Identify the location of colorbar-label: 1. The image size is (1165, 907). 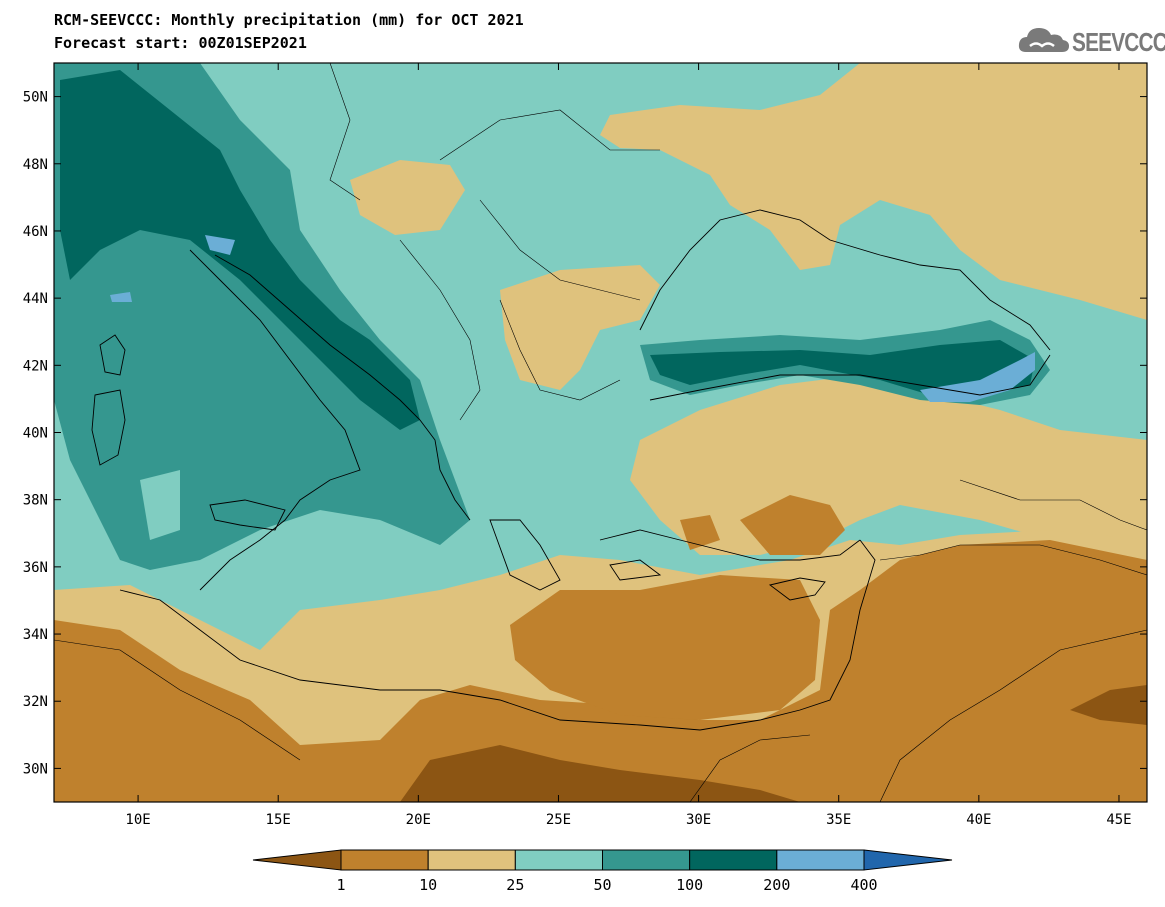
(340, 885).